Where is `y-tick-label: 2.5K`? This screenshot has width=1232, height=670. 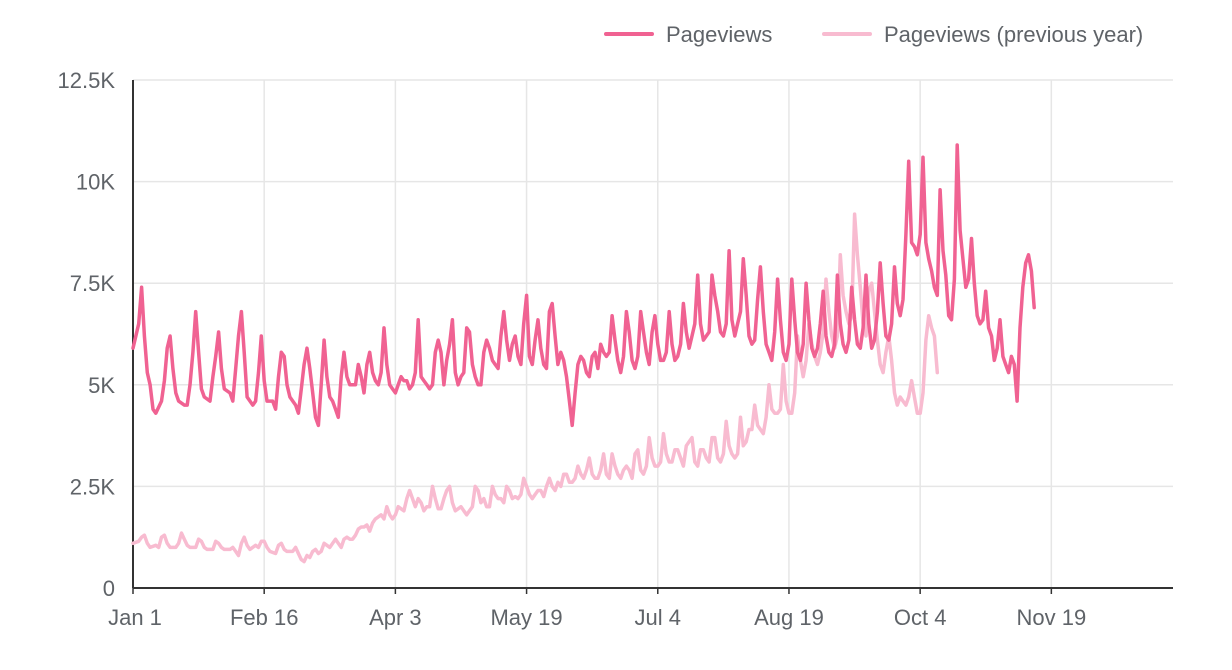 y-tick-label: 2.5K is located at coordinates (93, 486).